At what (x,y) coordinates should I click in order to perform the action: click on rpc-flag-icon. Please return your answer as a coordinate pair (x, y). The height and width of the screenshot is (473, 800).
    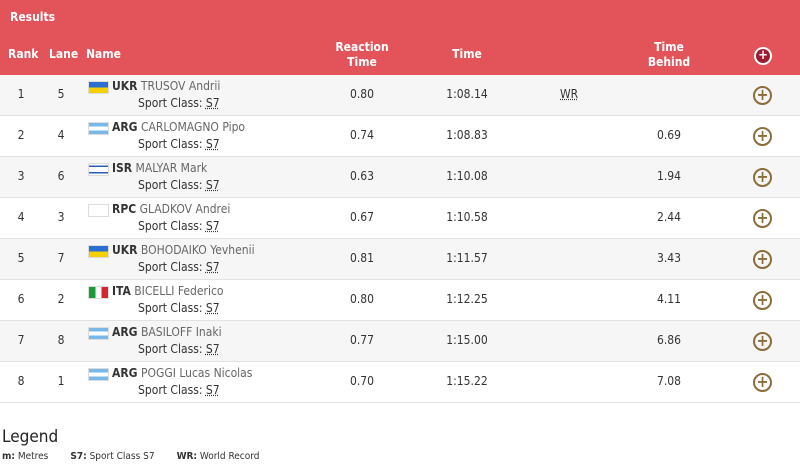
    Looking at the image, I should click on (98, 210).